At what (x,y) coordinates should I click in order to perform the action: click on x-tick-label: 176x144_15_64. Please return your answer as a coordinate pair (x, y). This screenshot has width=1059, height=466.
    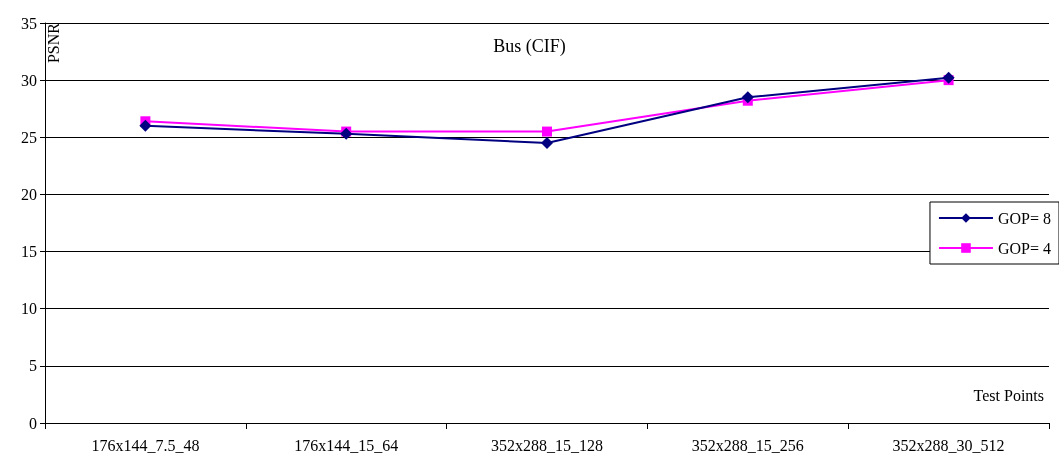
    Looking at the image, I should click on (346, 445).